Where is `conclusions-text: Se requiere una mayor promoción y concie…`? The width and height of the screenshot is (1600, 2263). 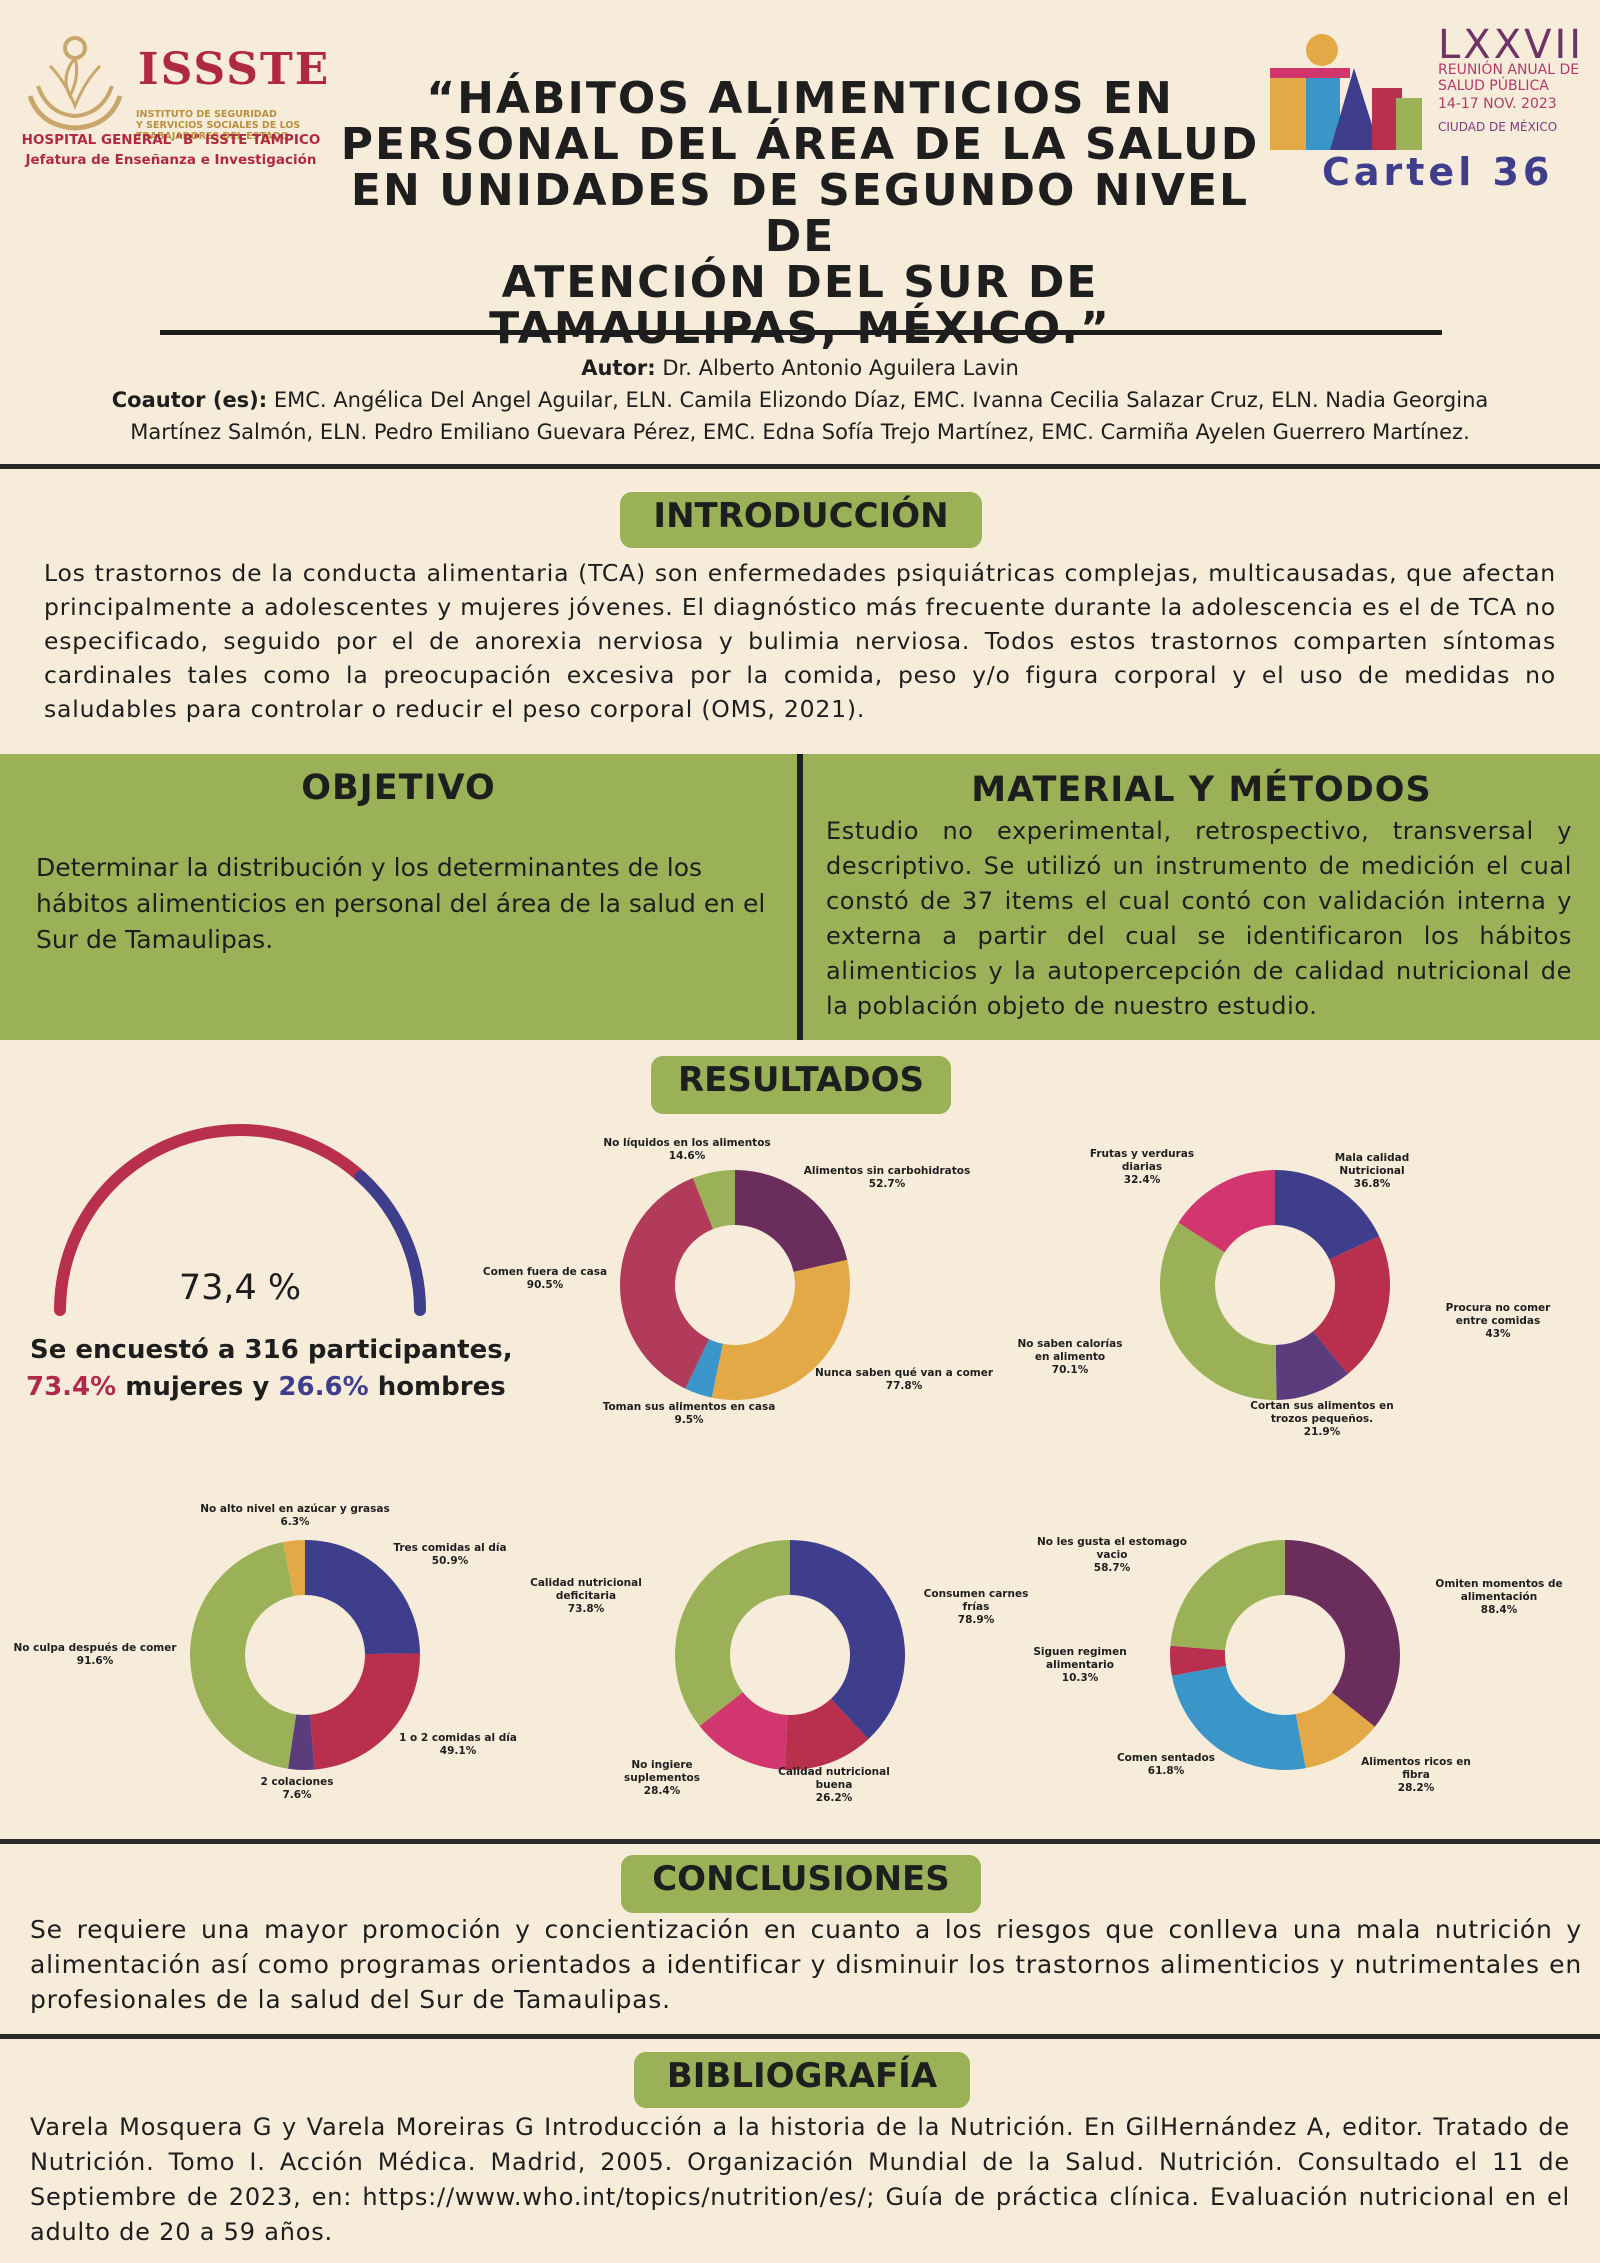
conclusions-text: Se requiere una mayor promoción y concie… is located at coordinates (806, 1964).